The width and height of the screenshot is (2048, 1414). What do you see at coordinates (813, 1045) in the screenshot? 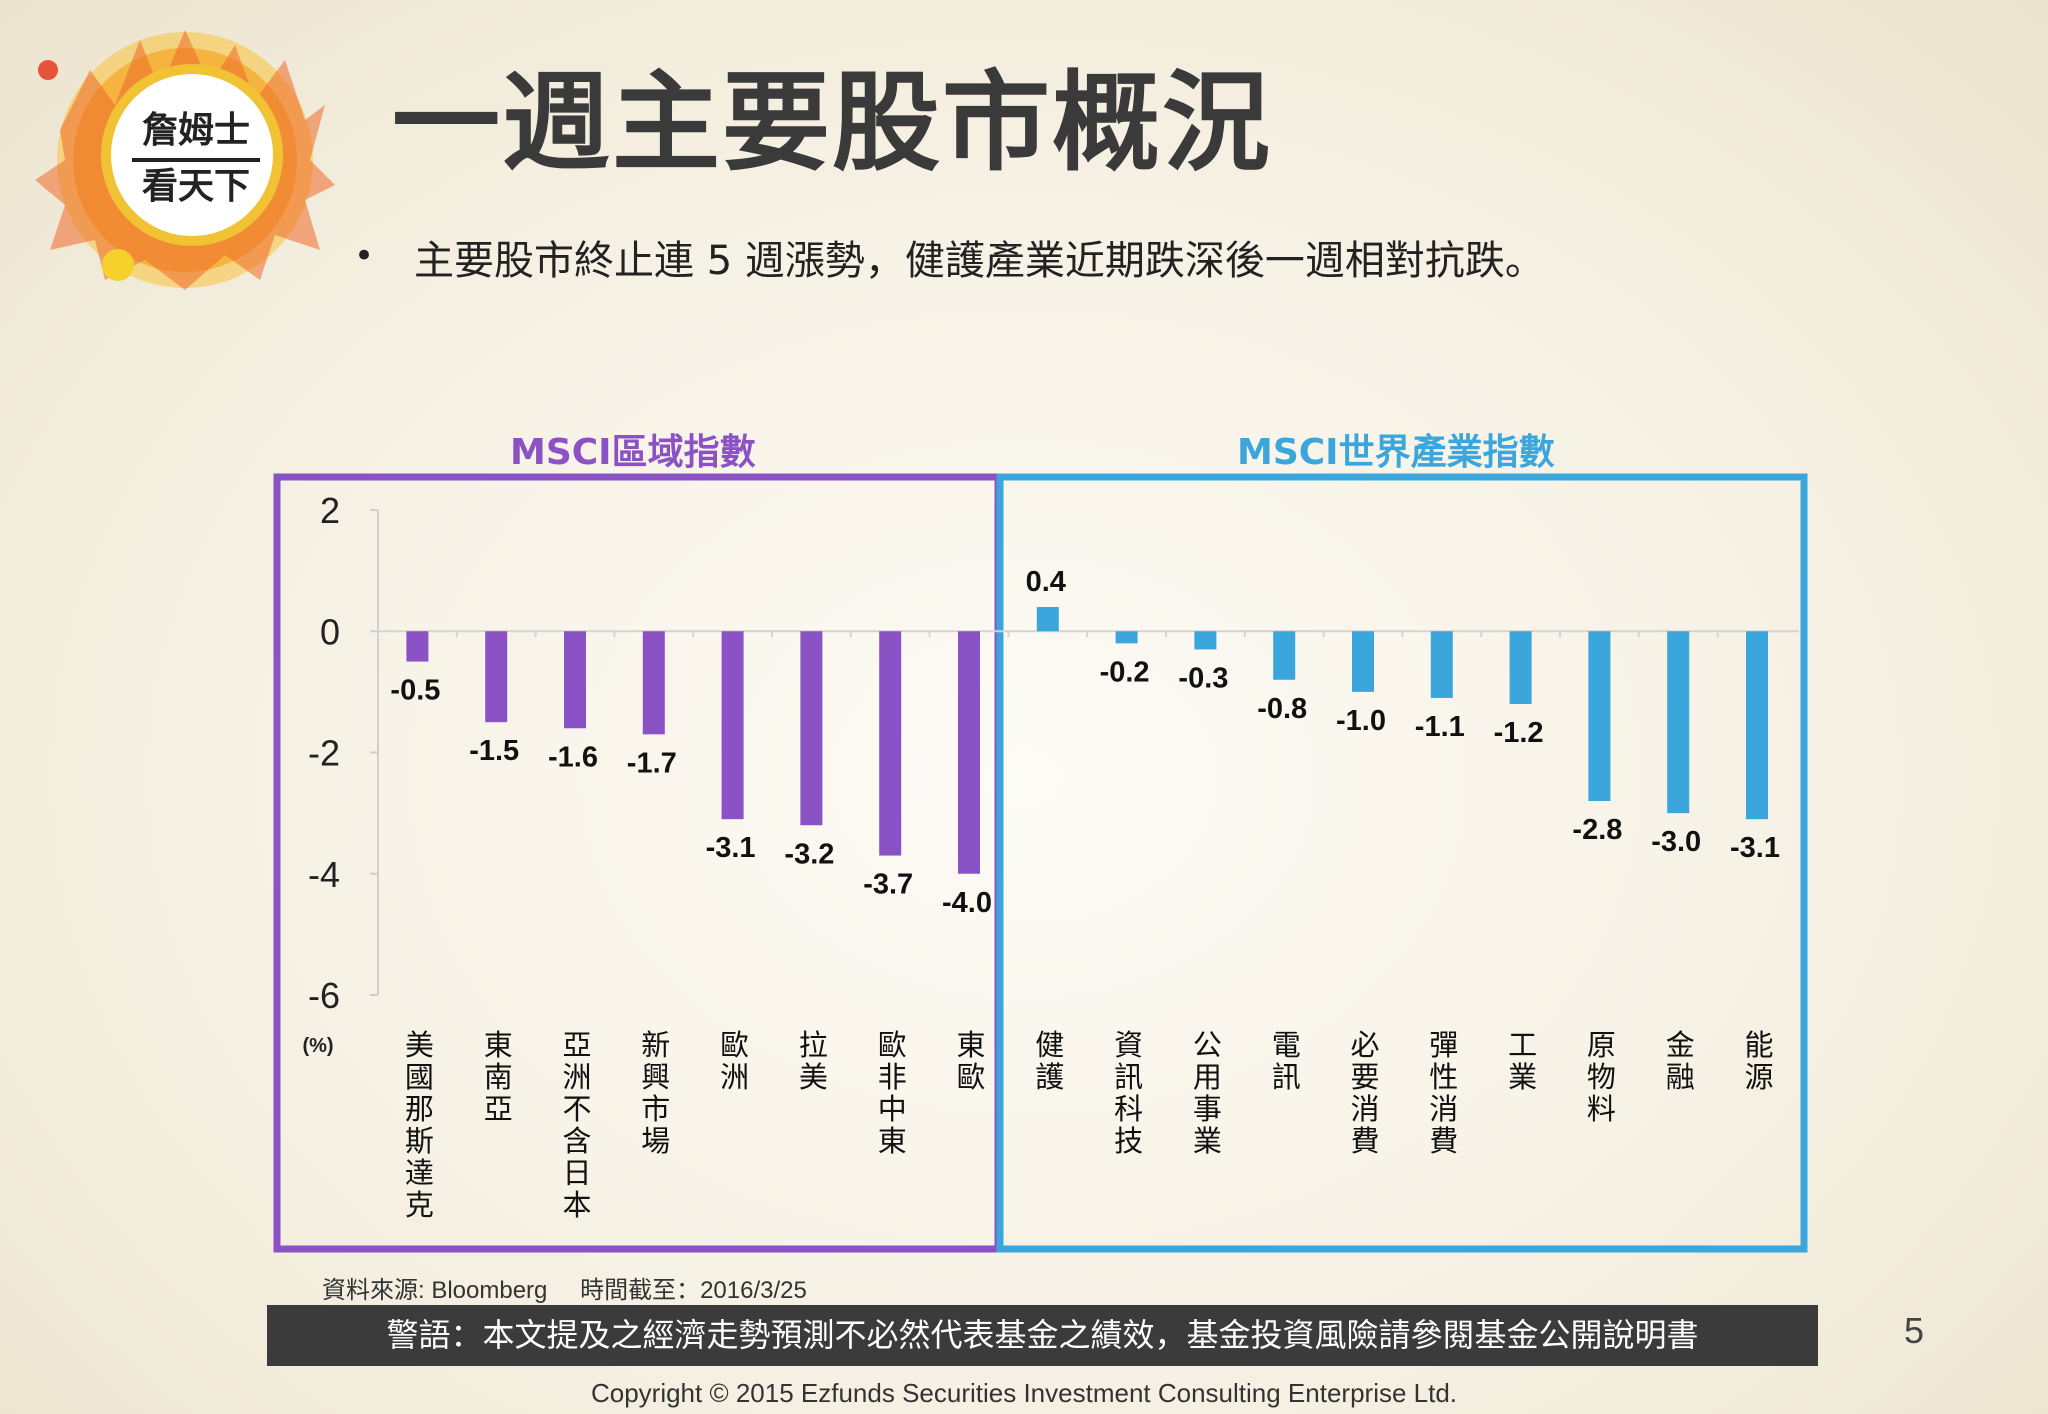
I see `category-label: 拉` at bounding box center [813, 1045].